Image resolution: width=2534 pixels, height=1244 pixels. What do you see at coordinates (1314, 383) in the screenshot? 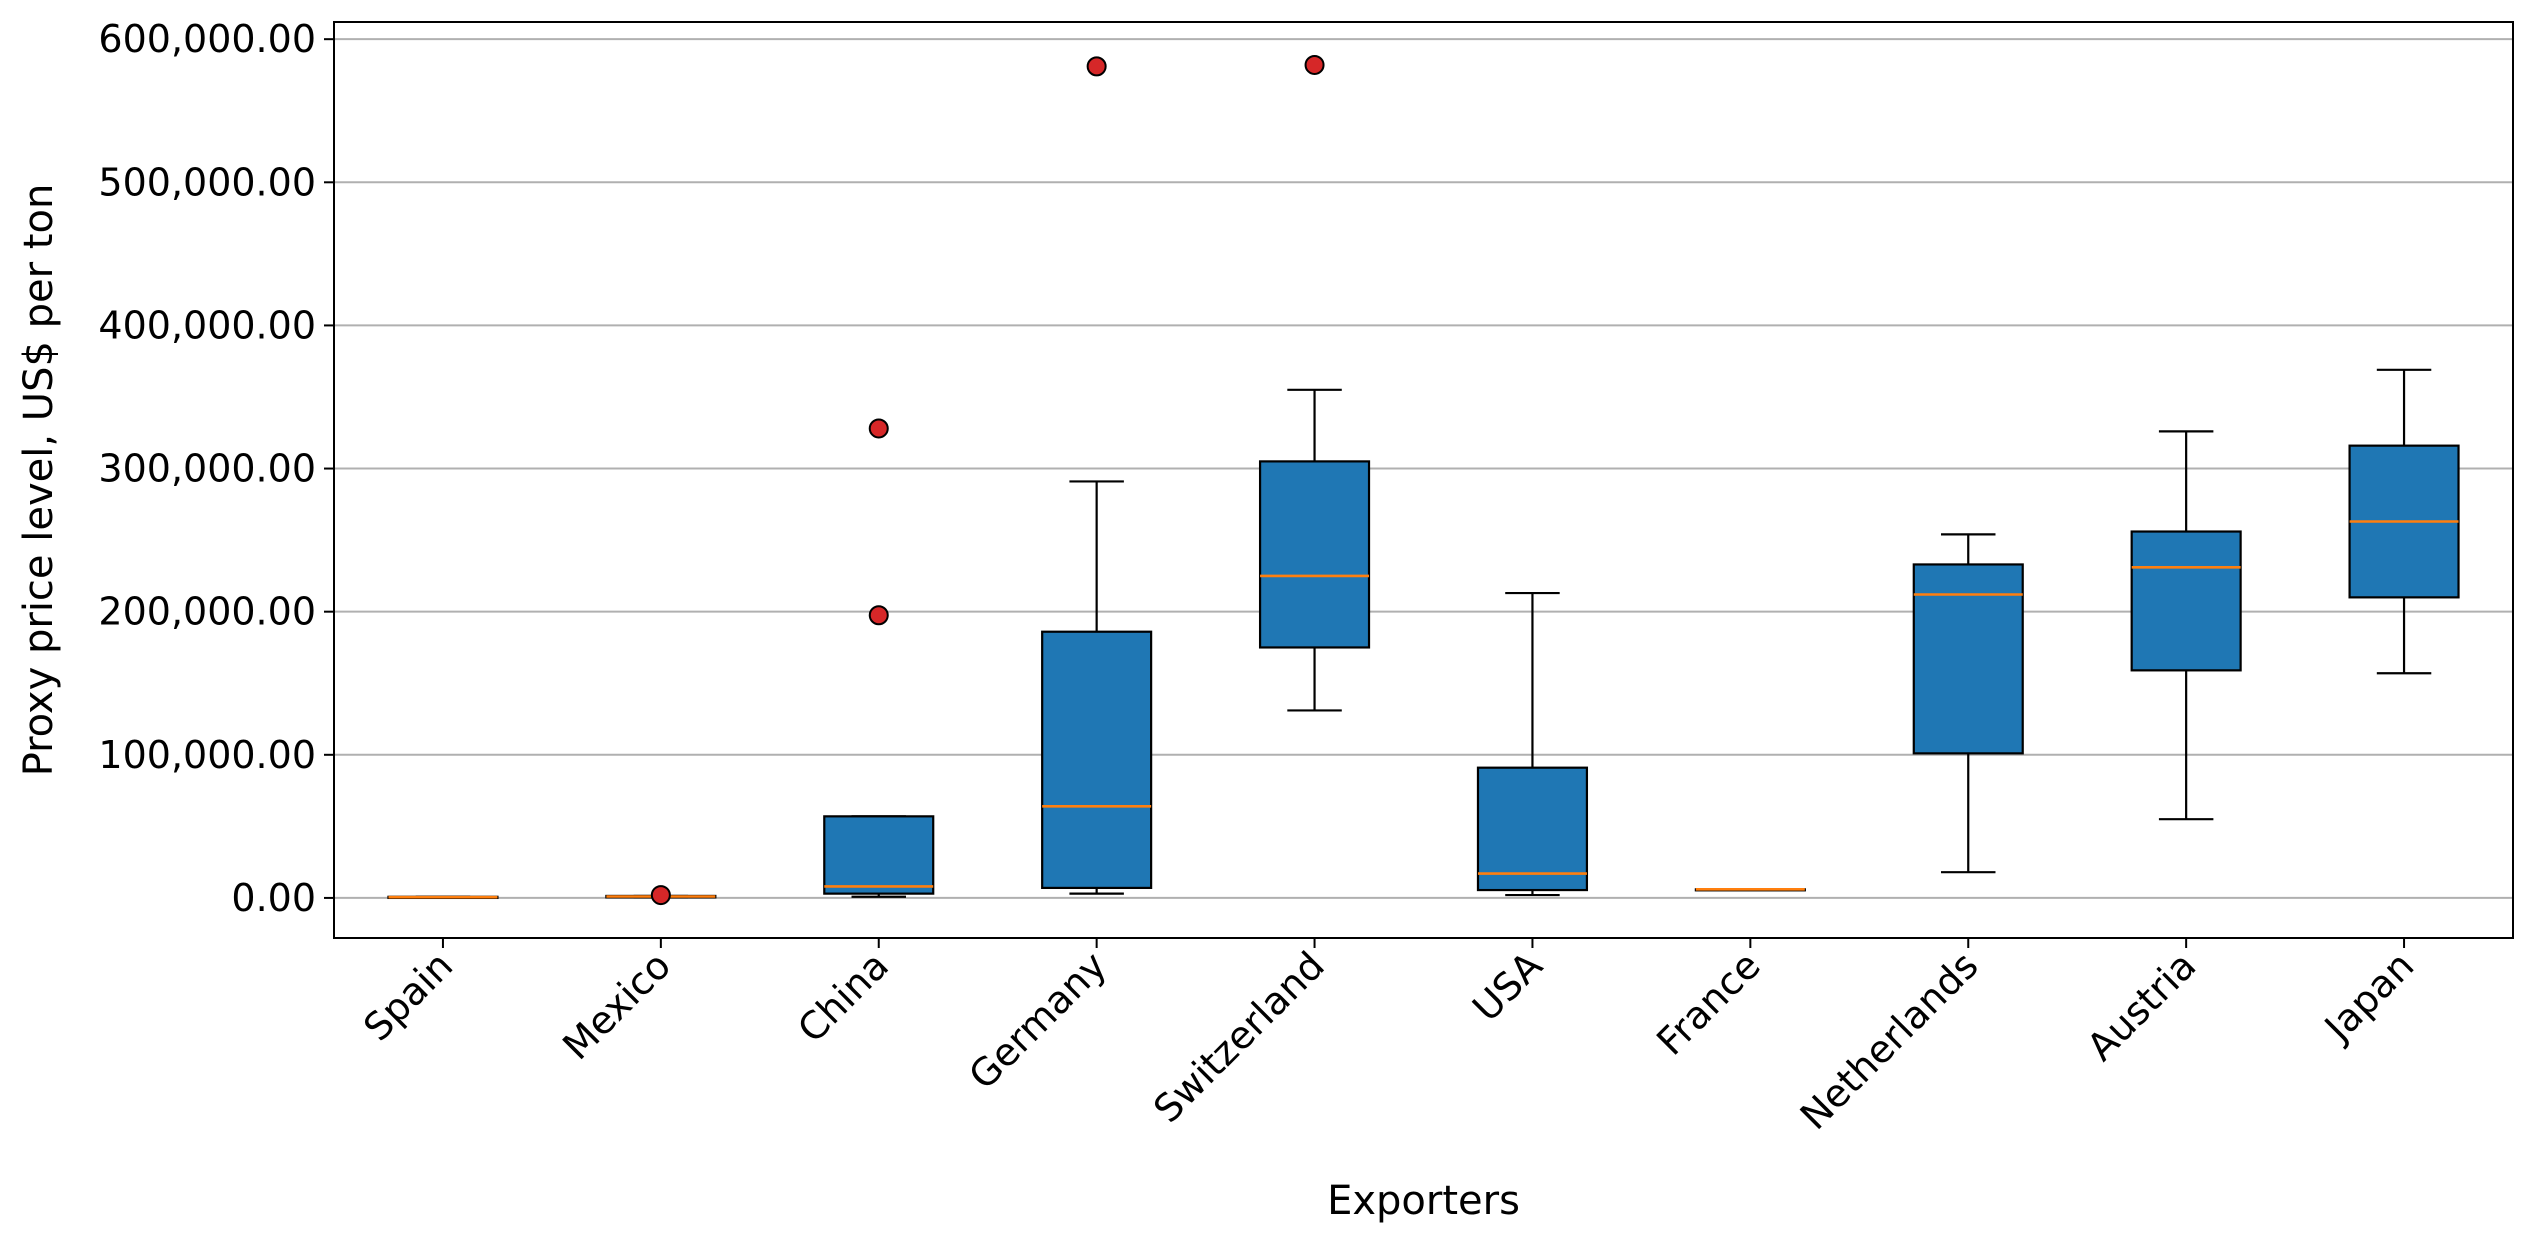
I see `box-group-switzerland` at bounding box center [1314, 383].